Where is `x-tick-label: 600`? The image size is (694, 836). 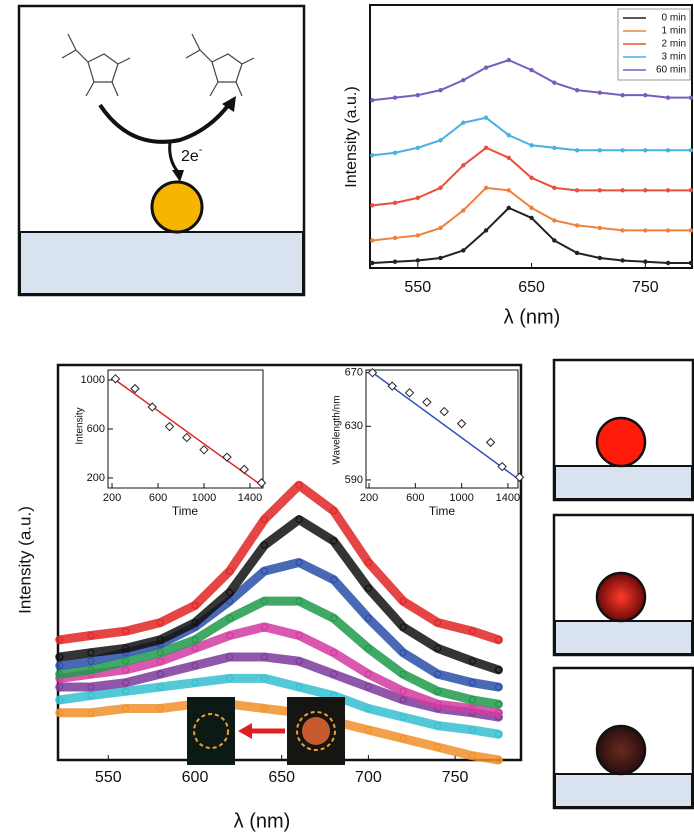 x-tick-label: 600 is located at coordinates (195, 777).